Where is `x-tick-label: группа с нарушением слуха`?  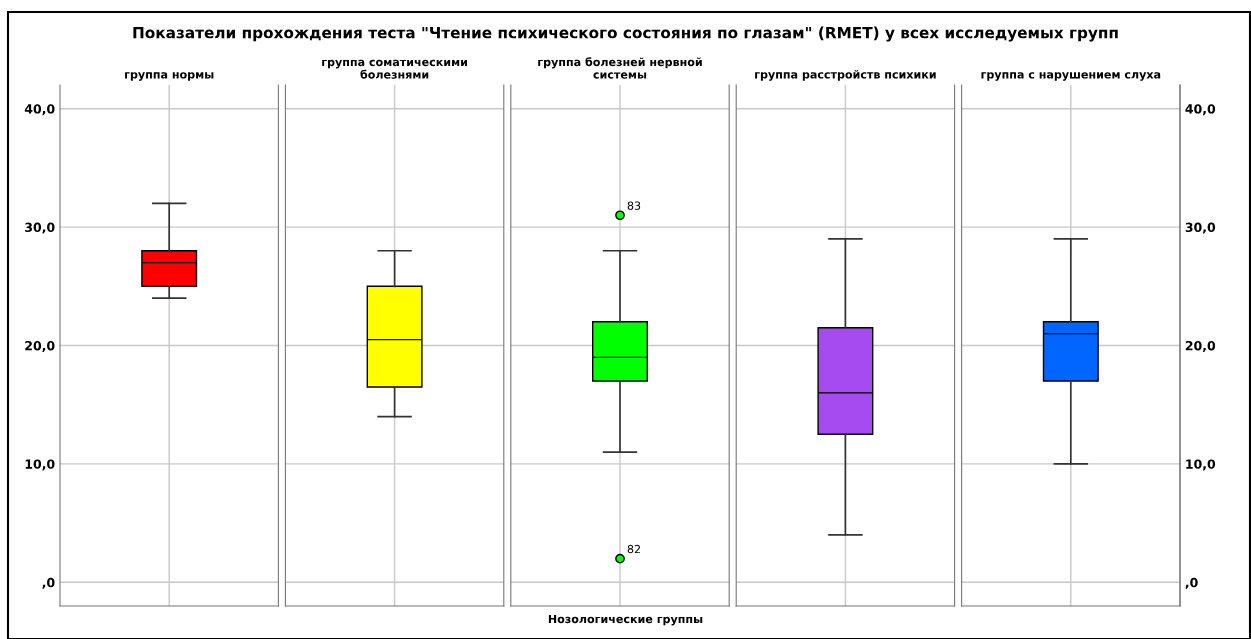 x-tick-label: группа с нарушением слуха is located at coordinates (1071, 76).